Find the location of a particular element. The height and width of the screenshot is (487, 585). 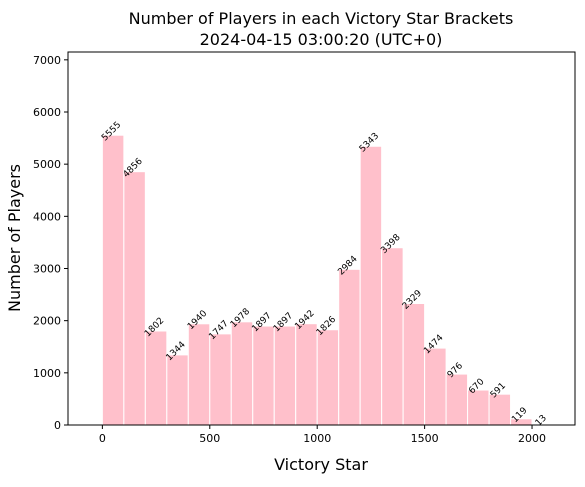

y-tick-label: 6000 is located at coordinates (47, 112).